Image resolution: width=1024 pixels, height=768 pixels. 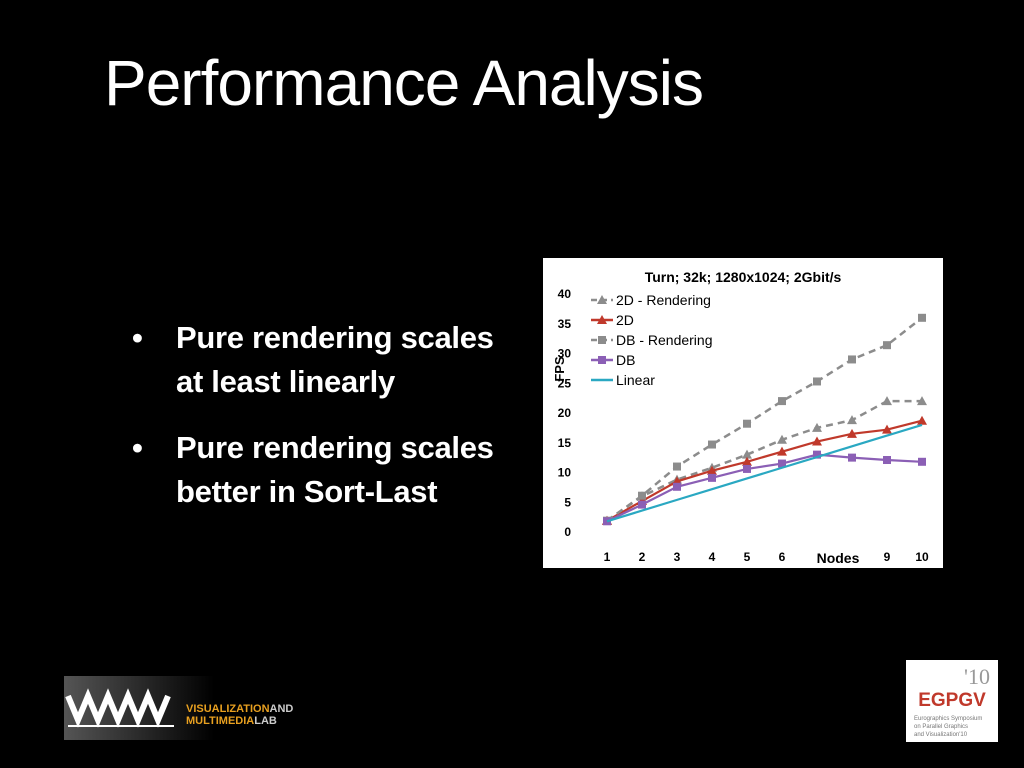 I want to click on x-tick-label: 4, so click(x=712, y=557).